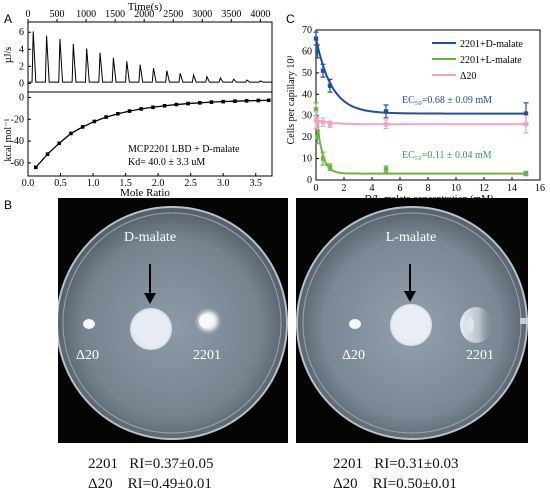  Describe the element at coordinates (447, 155) in the screenshot. I see `ec50-l-malate: EC₅₀=0.11 ± 0.04 mM` at that location.